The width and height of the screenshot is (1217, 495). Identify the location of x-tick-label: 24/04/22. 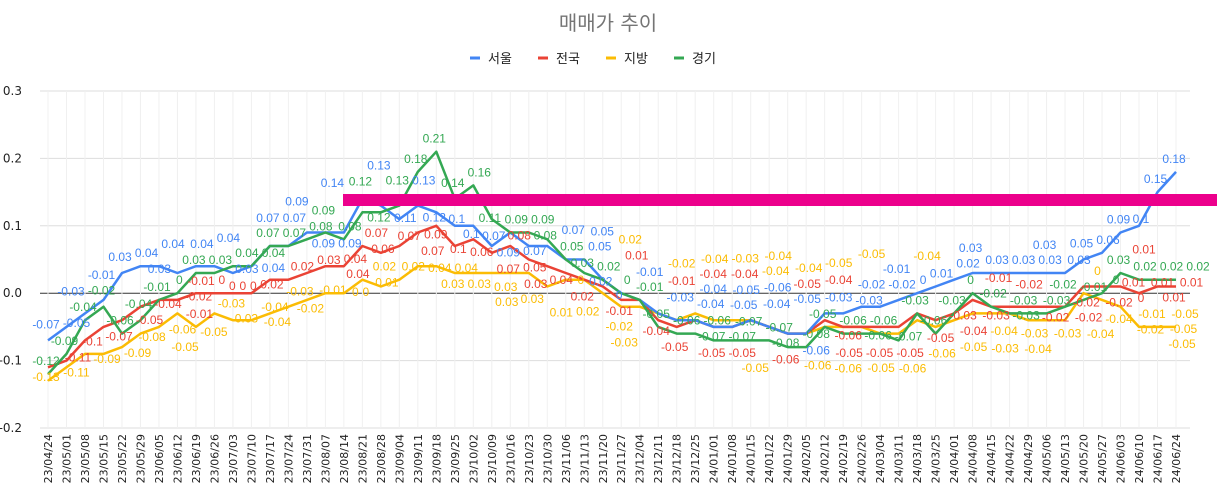
(1010, 458).